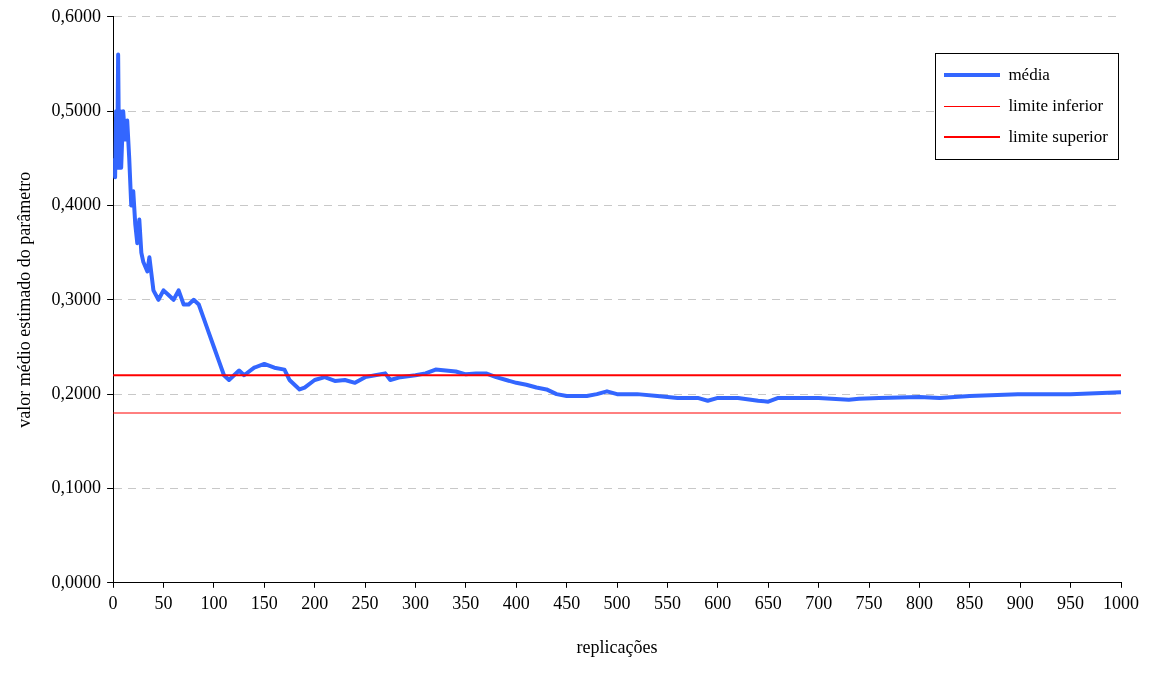 This screenshot has width=1153, height=673. Describe the element at coordinates (567, 603) in the screenshot. I see `x-tick-label: 450` at that location.